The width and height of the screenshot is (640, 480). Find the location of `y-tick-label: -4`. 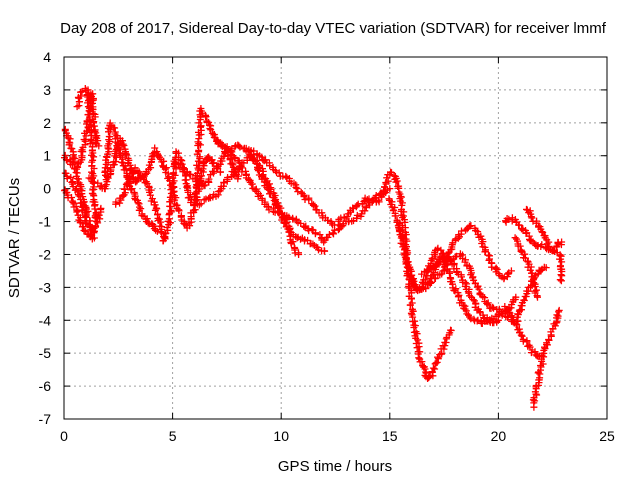

y-tick-label: -4 is located at coordinates (45, 320).